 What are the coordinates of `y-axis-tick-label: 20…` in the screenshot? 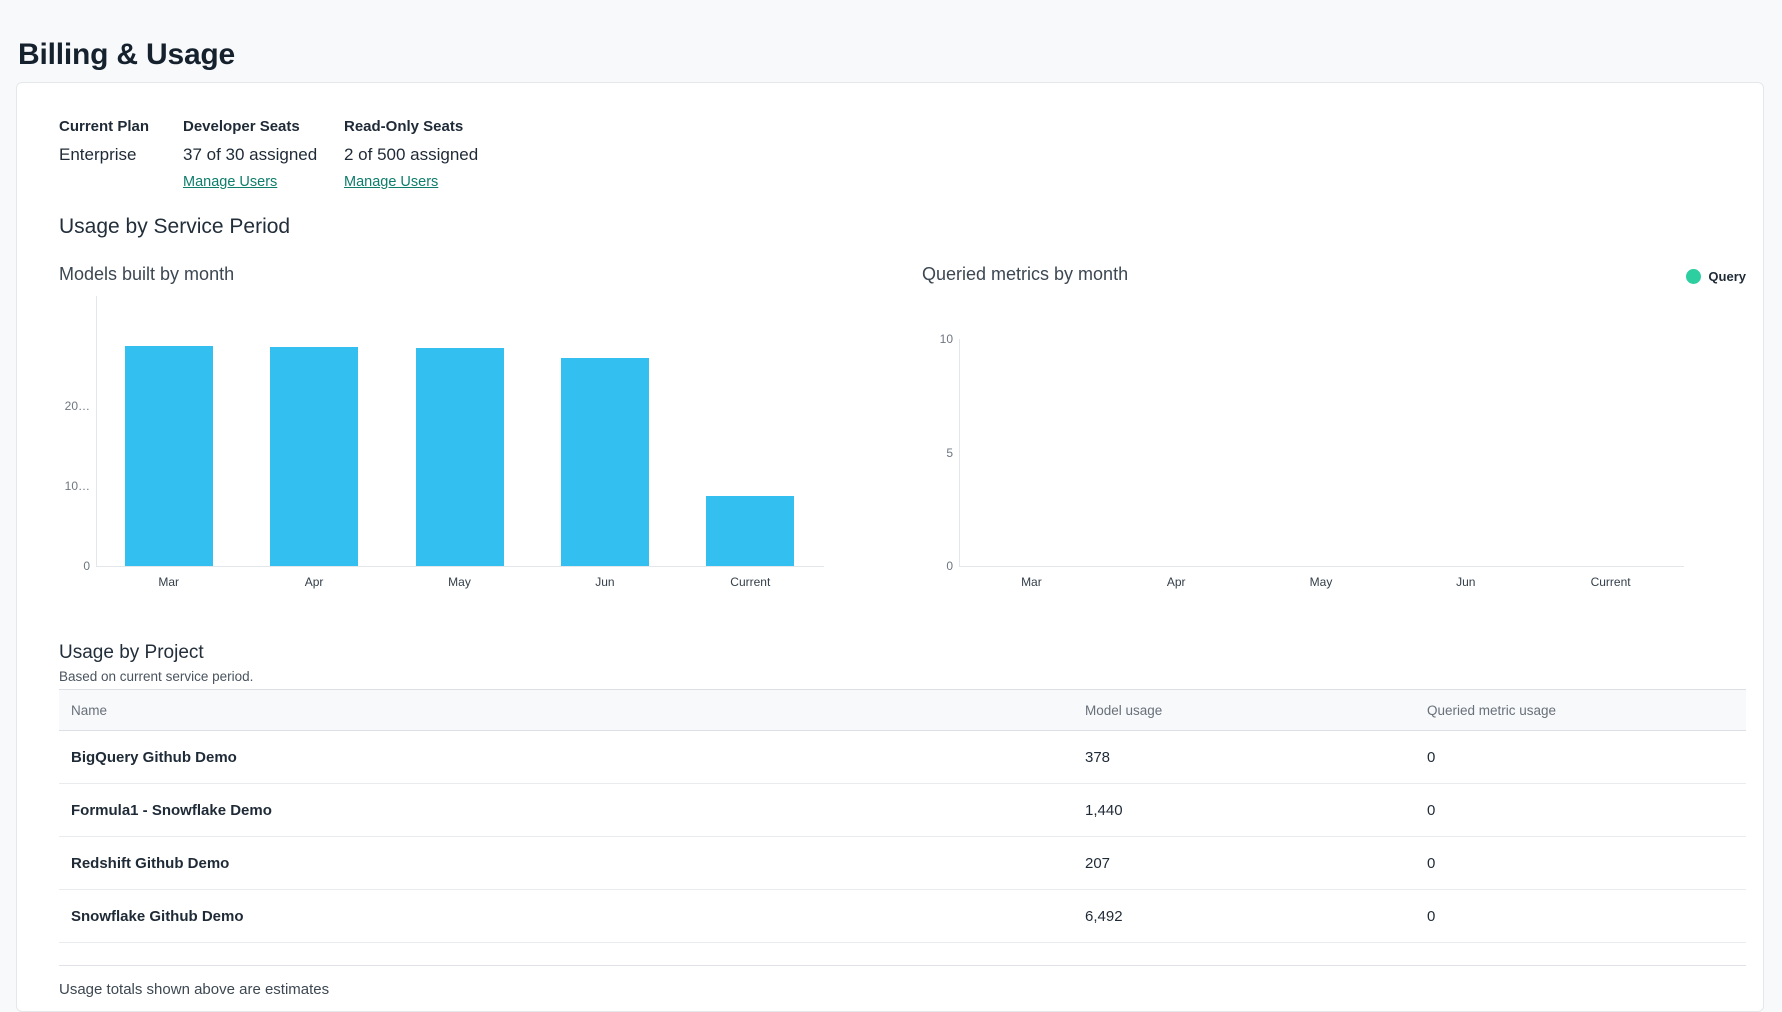 It's located at (77, 406).